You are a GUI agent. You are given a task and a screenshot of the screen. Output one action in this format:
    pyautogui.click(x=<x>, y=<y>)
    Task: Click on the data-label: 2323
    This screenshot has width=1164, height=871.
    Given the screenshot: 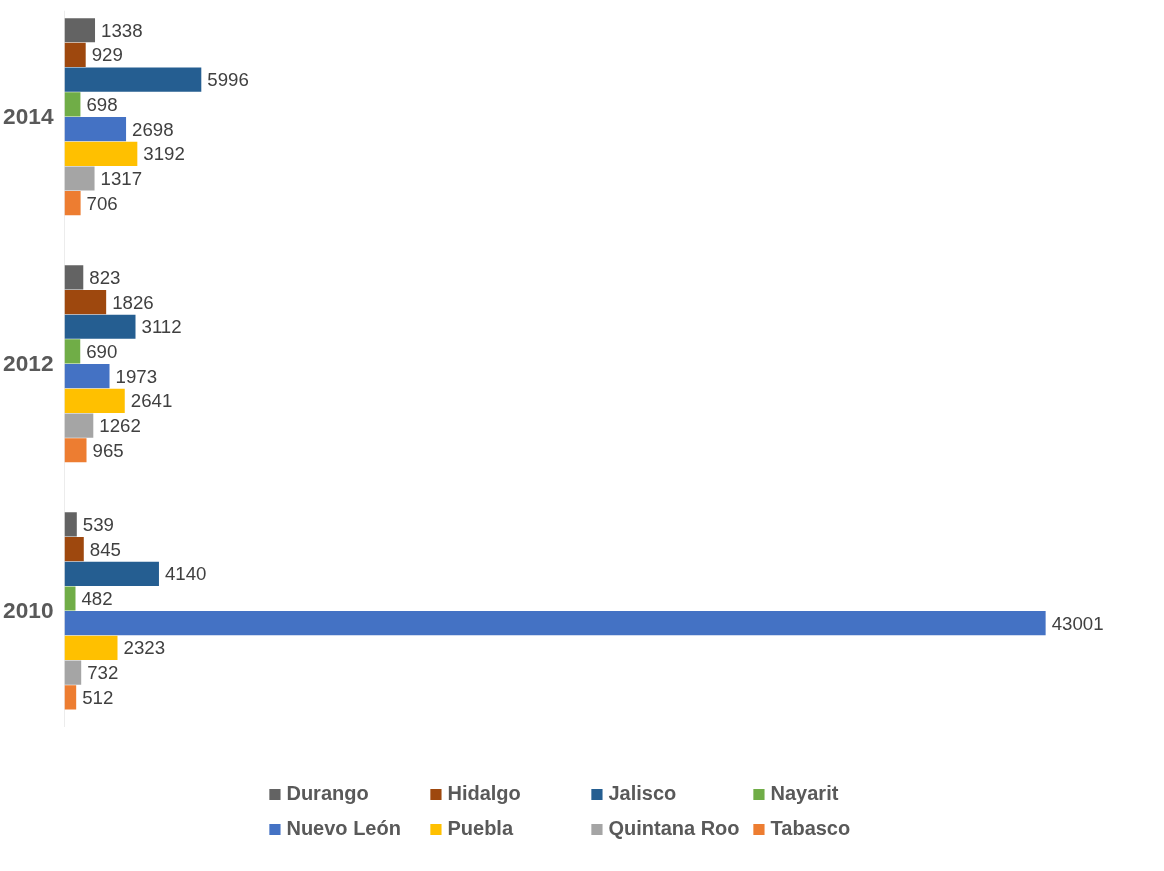 What is the action you would take?
    pyautogui.click(x=144, y=648)
    